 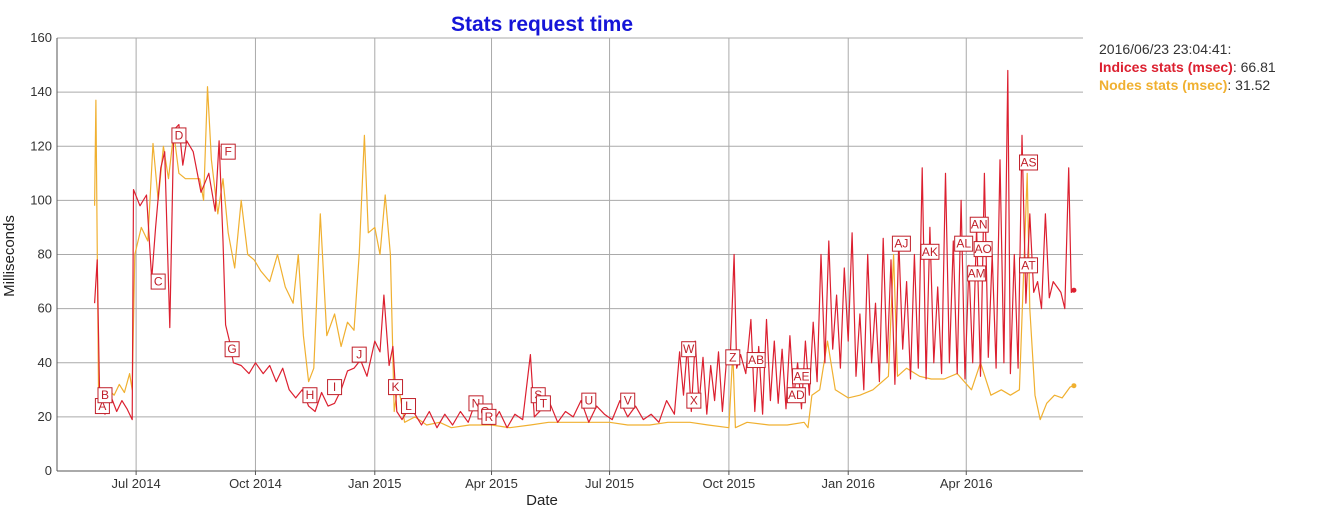 I want to click on annotation-label: AO, so click(x=982, y=249).